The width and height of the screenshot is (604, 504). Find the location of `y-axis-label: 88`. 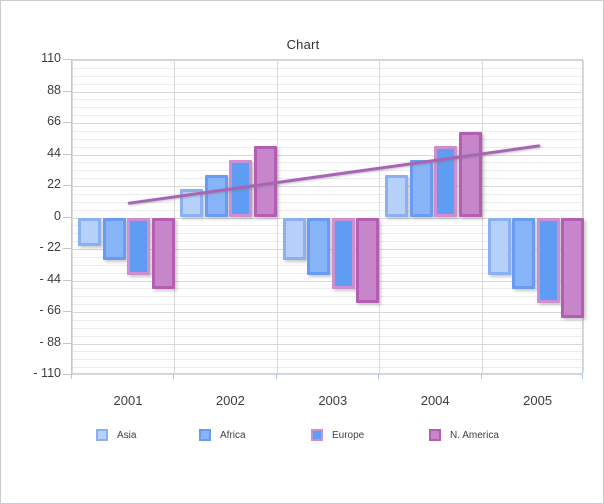

y-axis-label: 88 is located at coordinates (54, 89).